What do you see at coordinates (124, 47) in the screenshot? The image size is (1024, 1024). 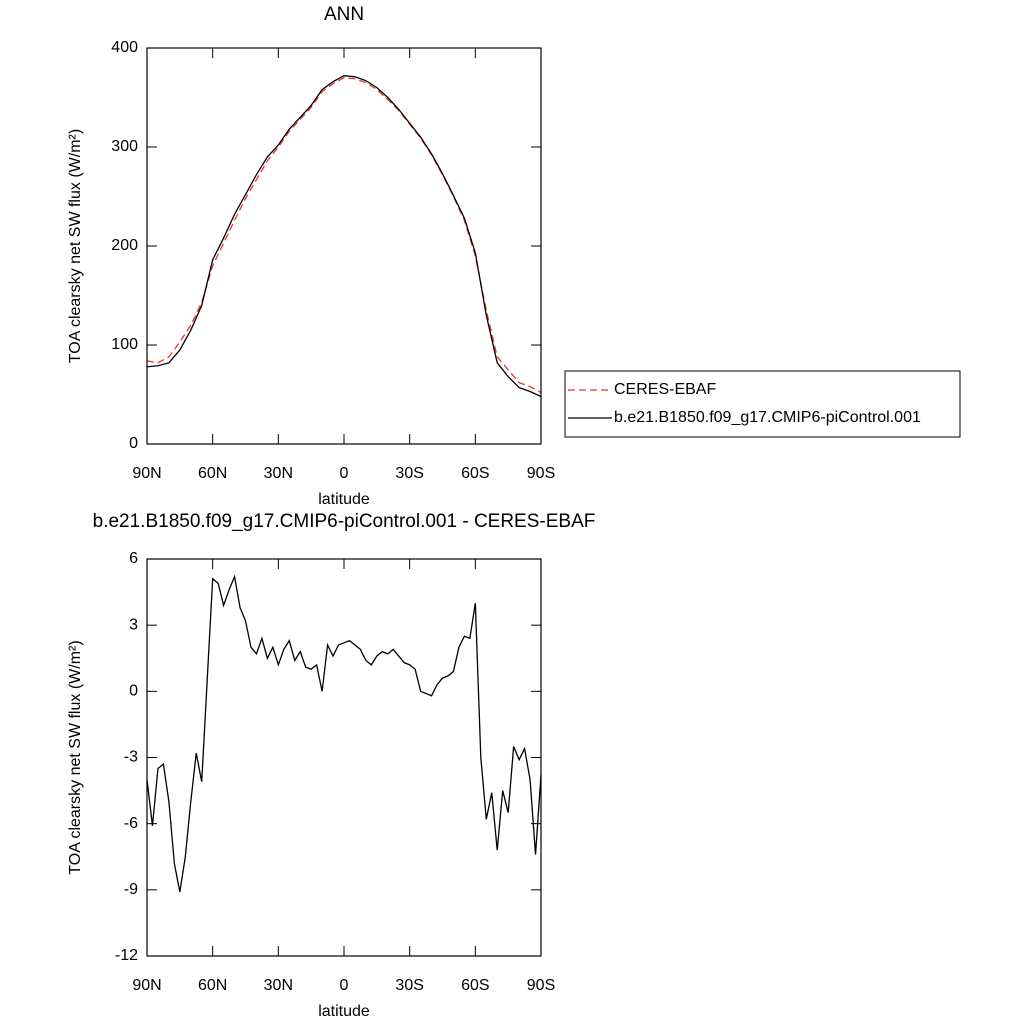 I see `y-tick-label: 400` at bounding box center [124, 47].